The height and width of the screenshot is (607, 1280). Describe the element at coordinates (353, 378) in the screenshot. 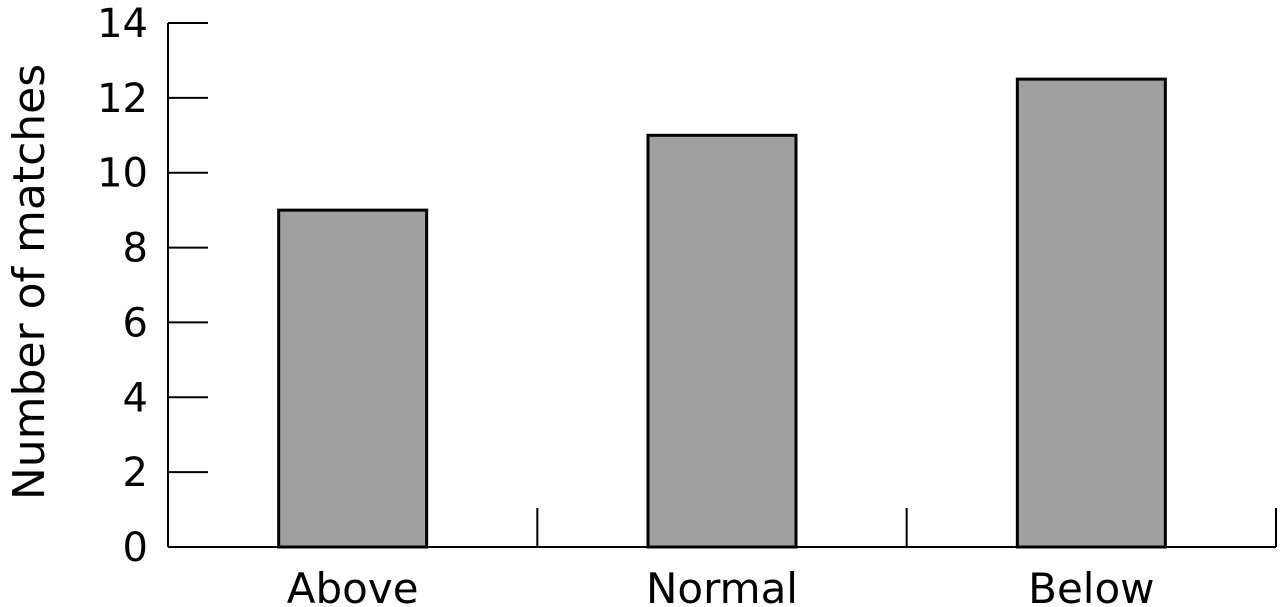

I see `bar-above` at that location.